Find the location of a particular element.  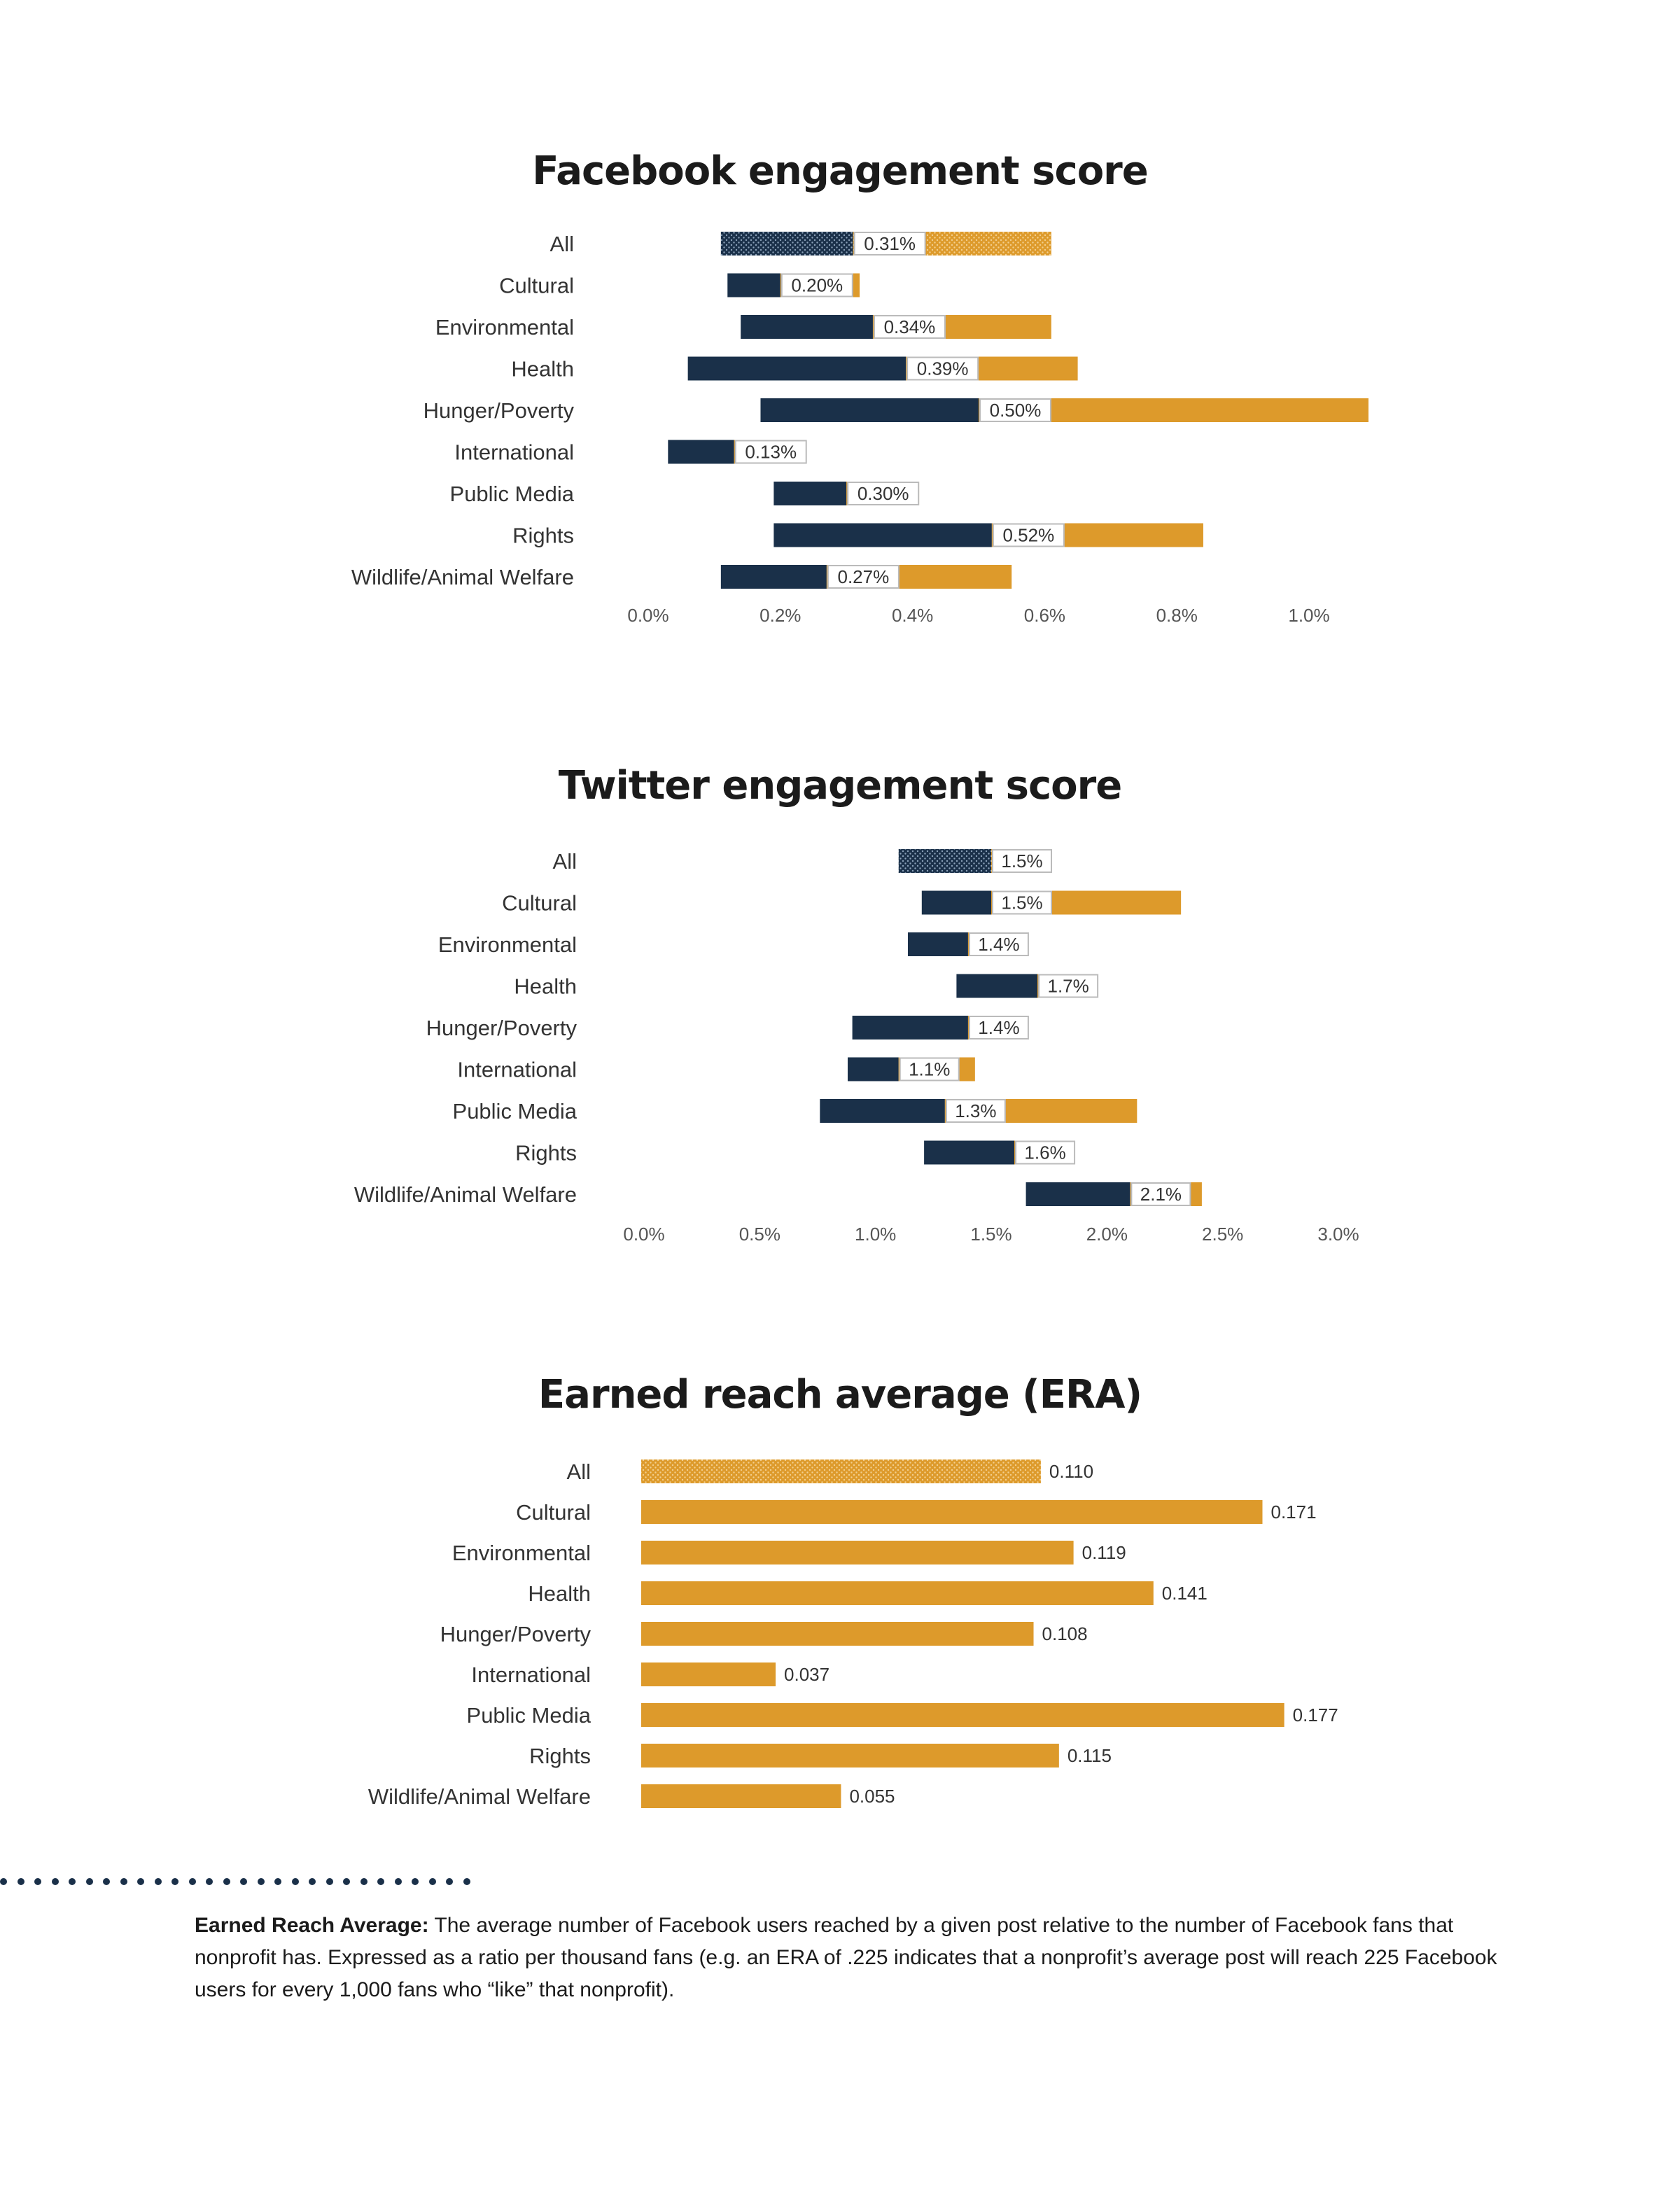

value-label-box-wildlife-animal-welfare is located at coordinates (1160, 1194).